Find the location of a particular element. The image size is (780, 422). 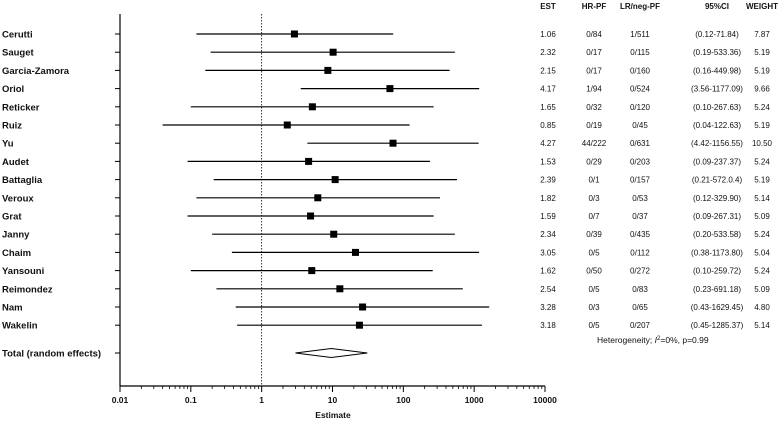

study-label: Reimondez is located at coordinates (27, 289).